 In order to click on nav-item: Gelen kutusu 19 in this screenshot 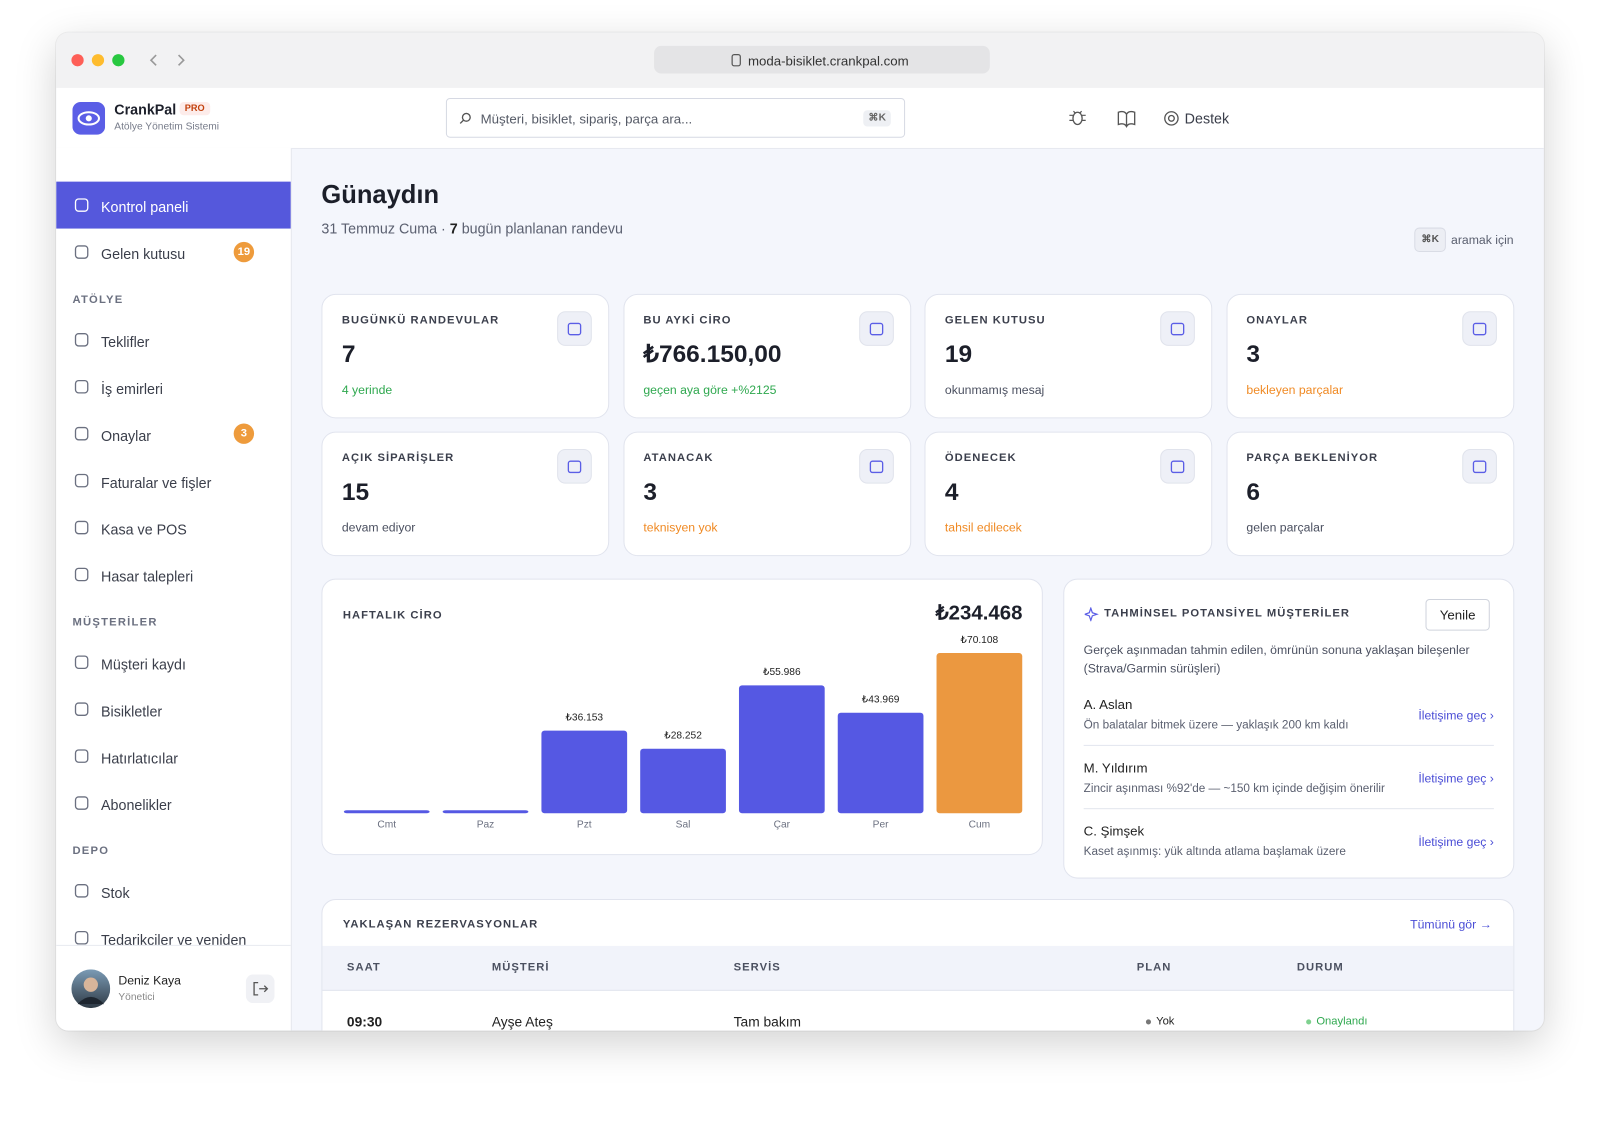, I will do `click(173, 252)`.